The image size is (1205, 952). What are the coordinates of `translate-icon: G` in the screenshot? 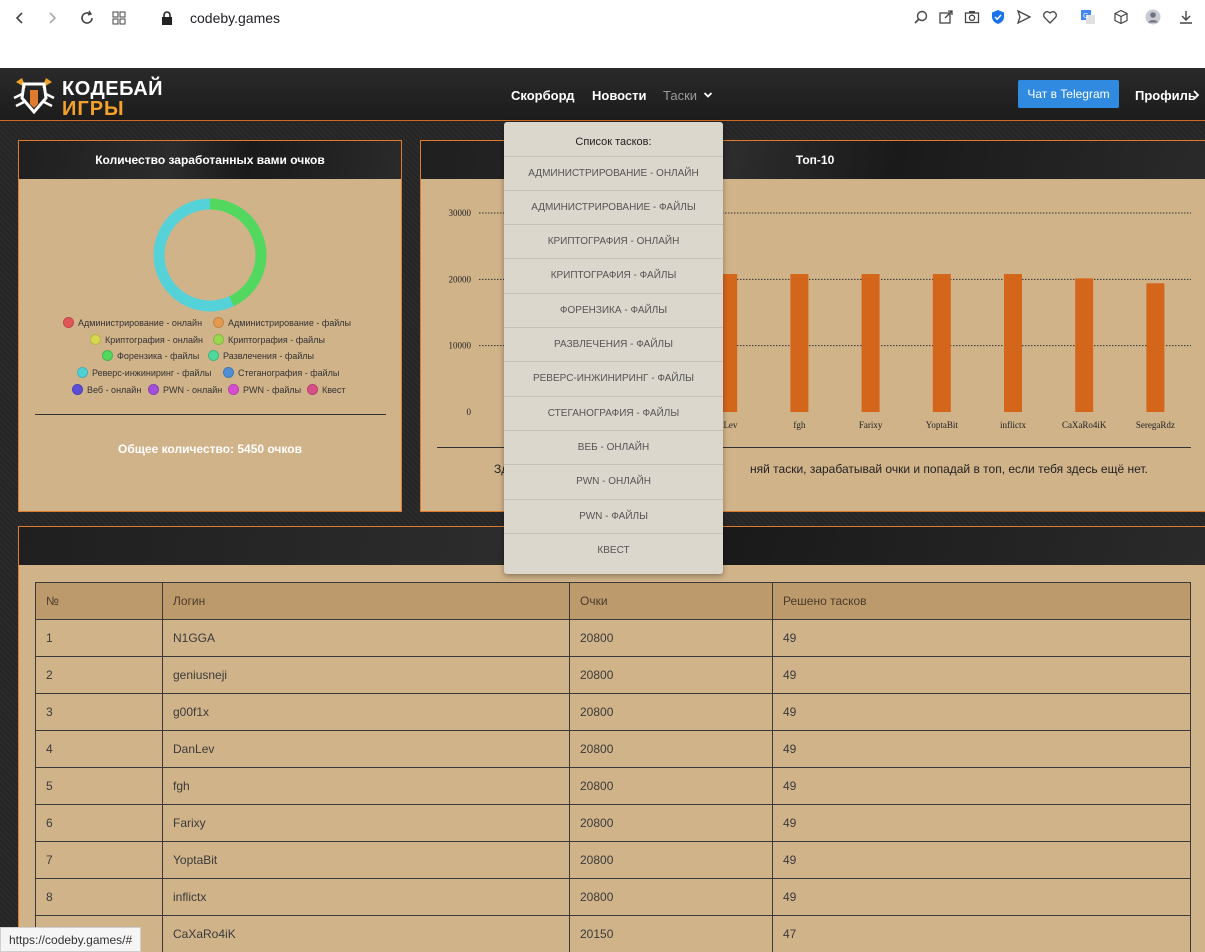 It's located at (1088, 17).